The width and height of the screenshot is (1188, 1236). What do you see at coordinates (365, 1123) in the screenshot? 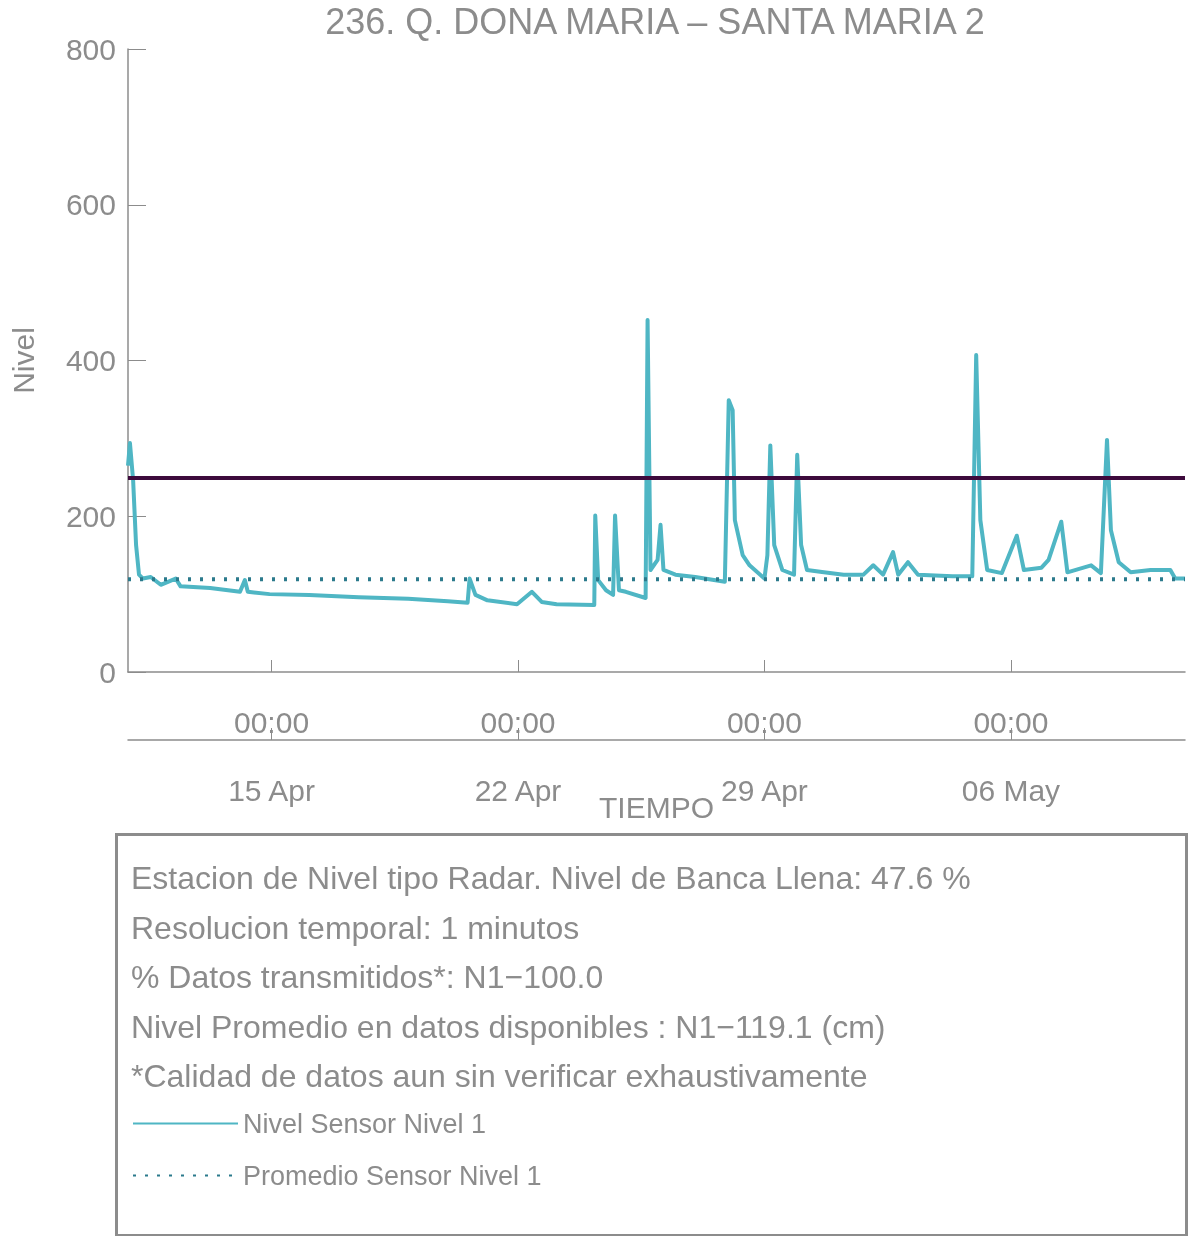
I see `legend-label: Nivel Sensor Nivel 1` at bounding box center [365, 1123].